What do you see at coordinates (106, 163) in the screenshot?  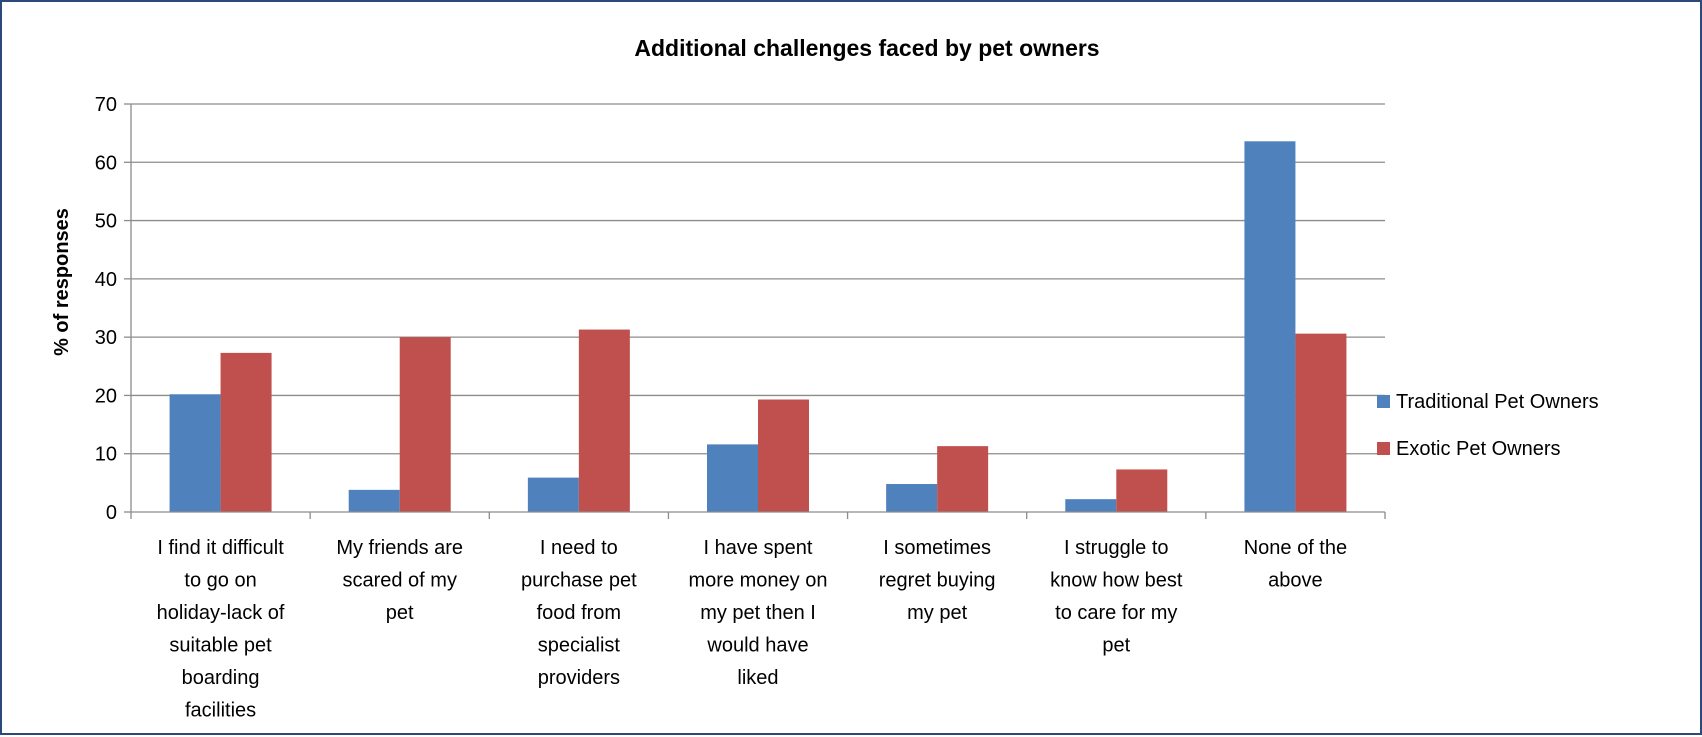 I see `y-tick-label: 60` at bounding box center [106, 163].